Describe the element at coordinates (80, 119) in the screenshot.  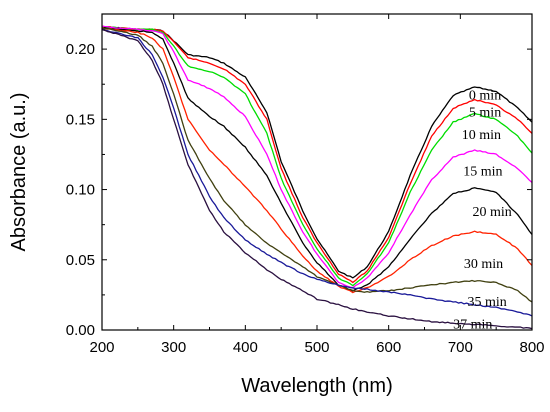
I see `y-tick-label: 0.15` at that location.